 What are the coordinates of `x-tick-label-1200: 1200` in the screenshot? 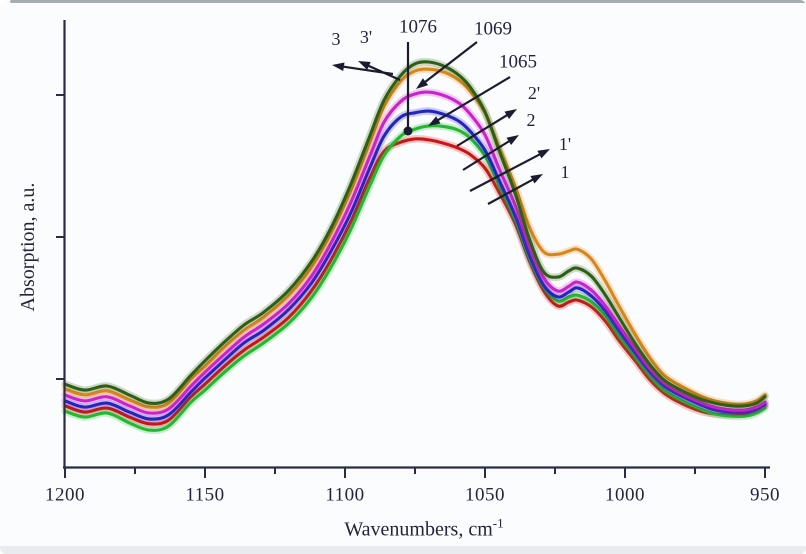 It's located at (65, 495).